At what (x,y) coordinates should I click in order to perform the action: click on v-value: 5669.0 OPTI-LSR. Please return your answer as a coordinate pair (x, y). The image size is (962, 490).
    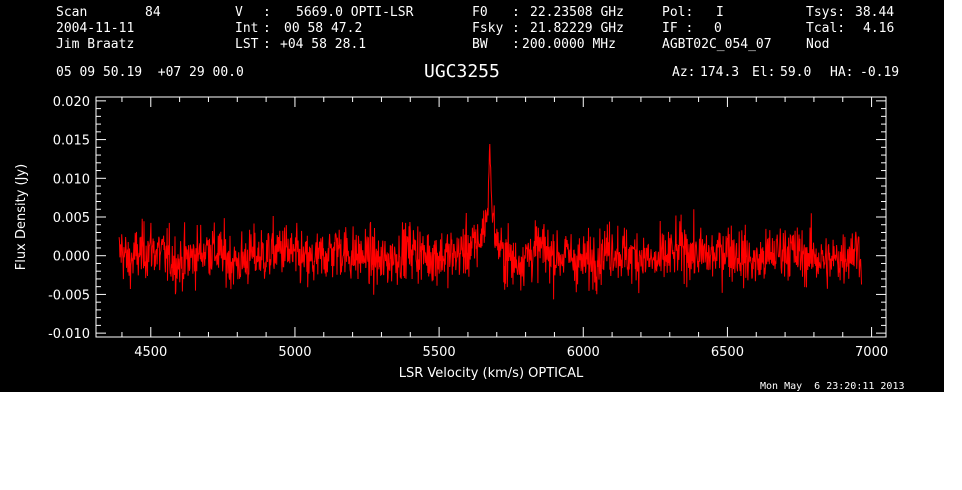
    Looking at the image, I should click on (355, 12).